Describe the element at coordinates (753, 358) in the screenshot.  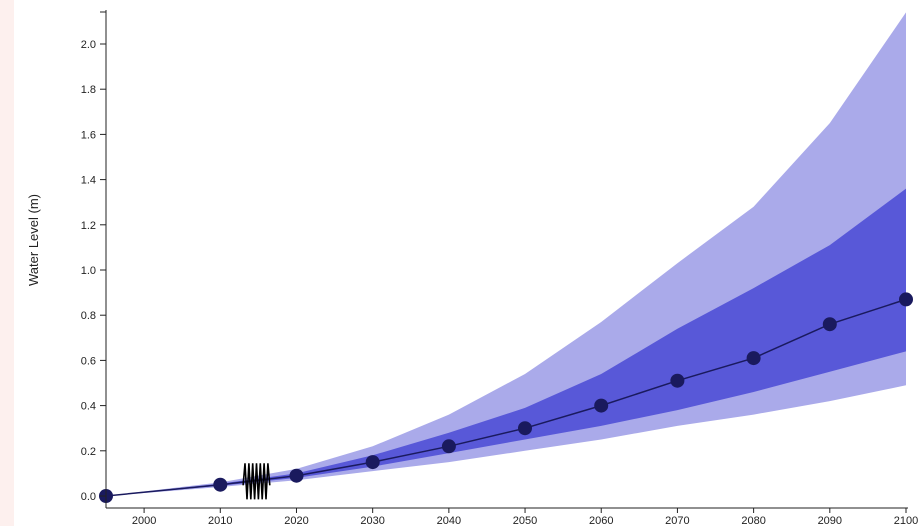
I see `data-point-2080` at that location.